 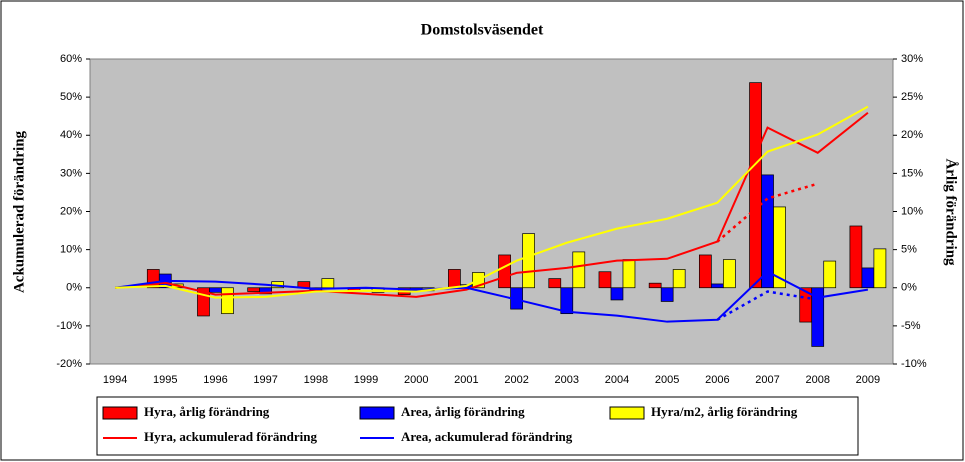 What do you see at coordinates (316, 380) in the screenshot?
I see `x-tick-label: 1998` at bounding box center [316, 380].